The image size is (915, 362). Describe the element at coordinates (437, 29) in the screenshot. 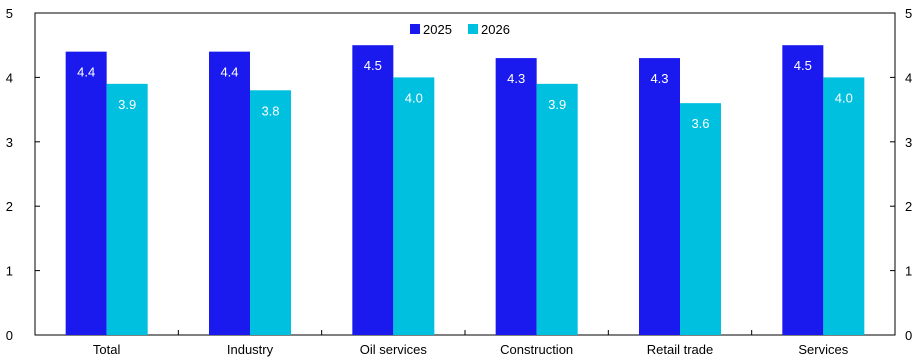

I see `legend-label: 2025` at that location.